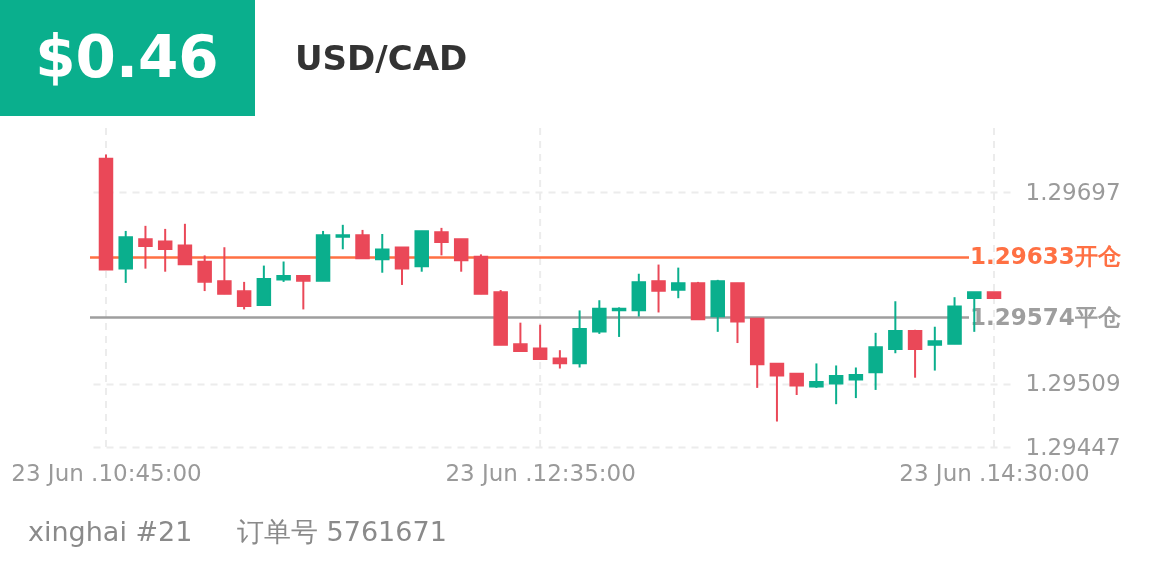 The height and width of the screenshot is (580, 1161). What do you see at coordinates (127, 57) in the screenshot?
I see `text: $0.46` at bounding box center [127, 57].